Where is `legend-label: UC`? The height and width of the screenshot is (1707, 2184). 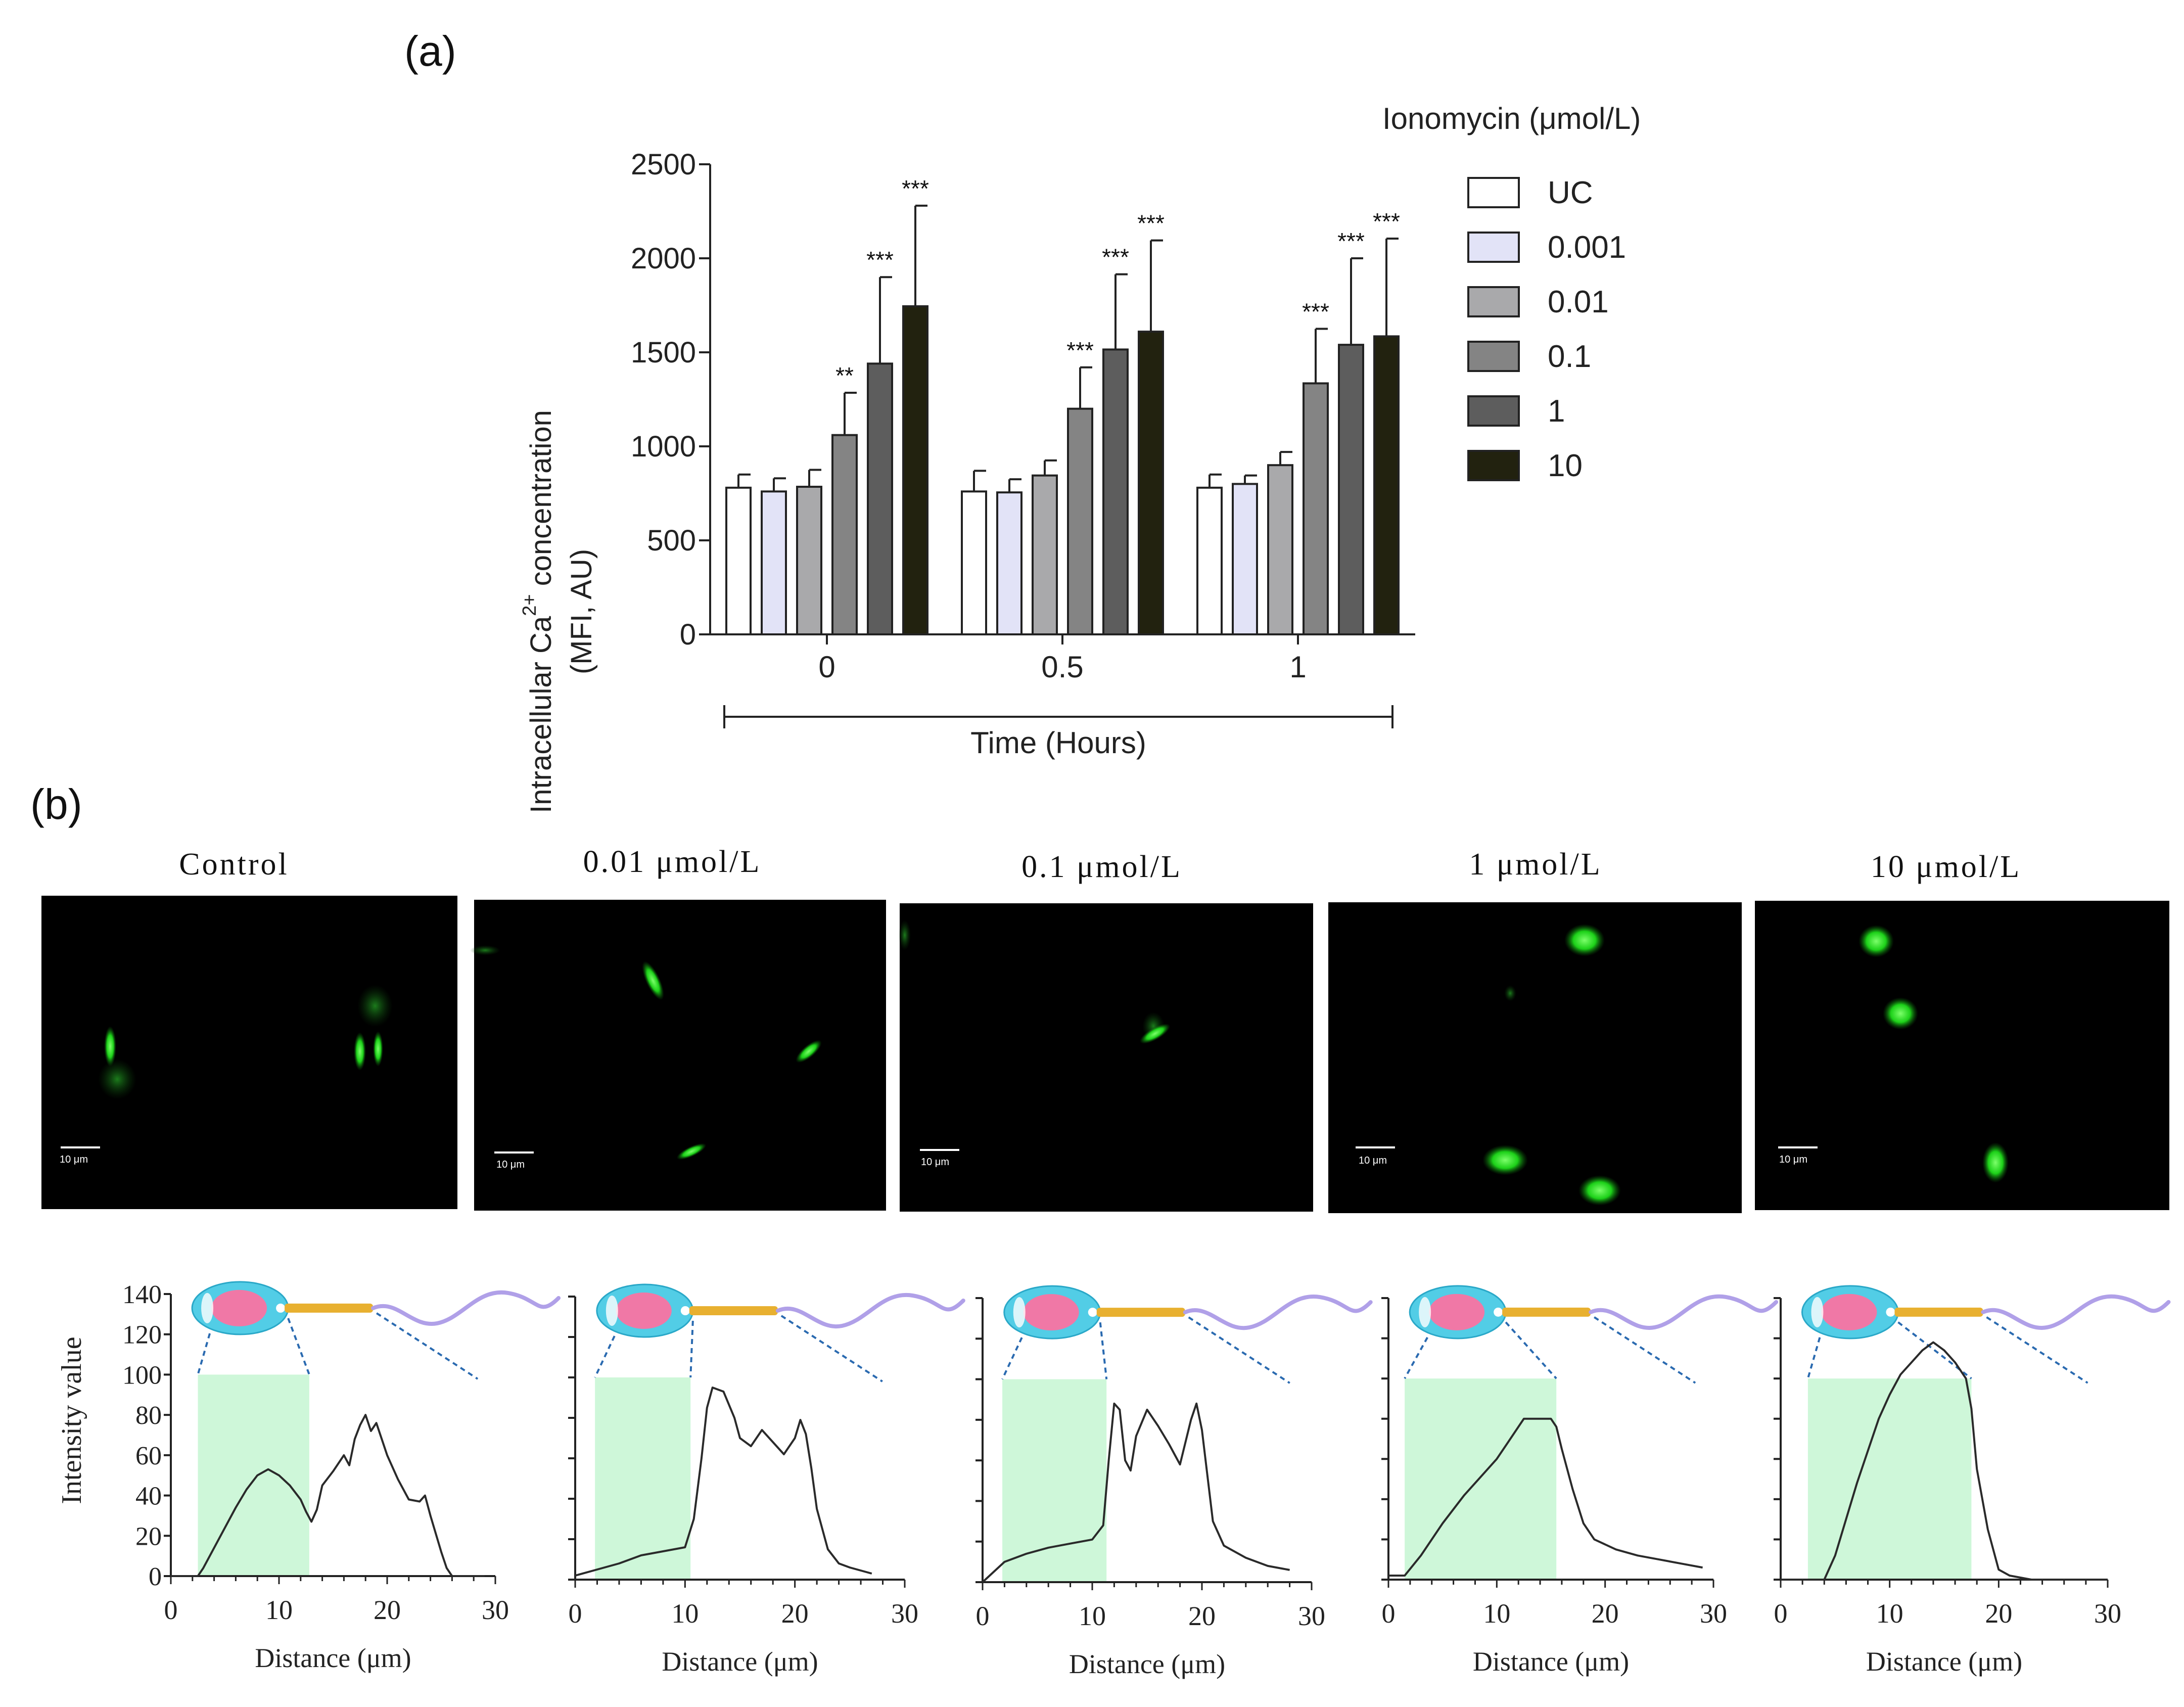 legend-label: UC is located at coordinates (1571, 192).